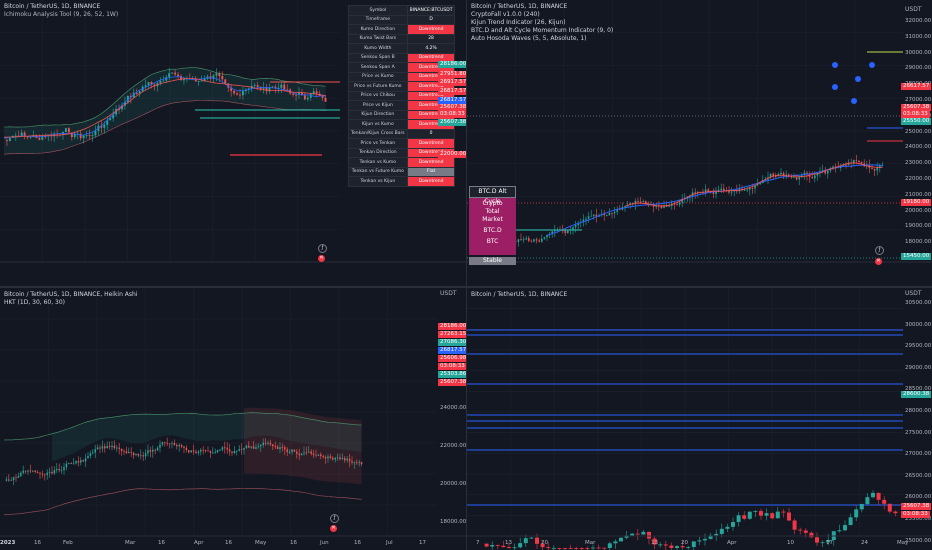  I want to click on y-tick: 24000.00, so click(453, 408).